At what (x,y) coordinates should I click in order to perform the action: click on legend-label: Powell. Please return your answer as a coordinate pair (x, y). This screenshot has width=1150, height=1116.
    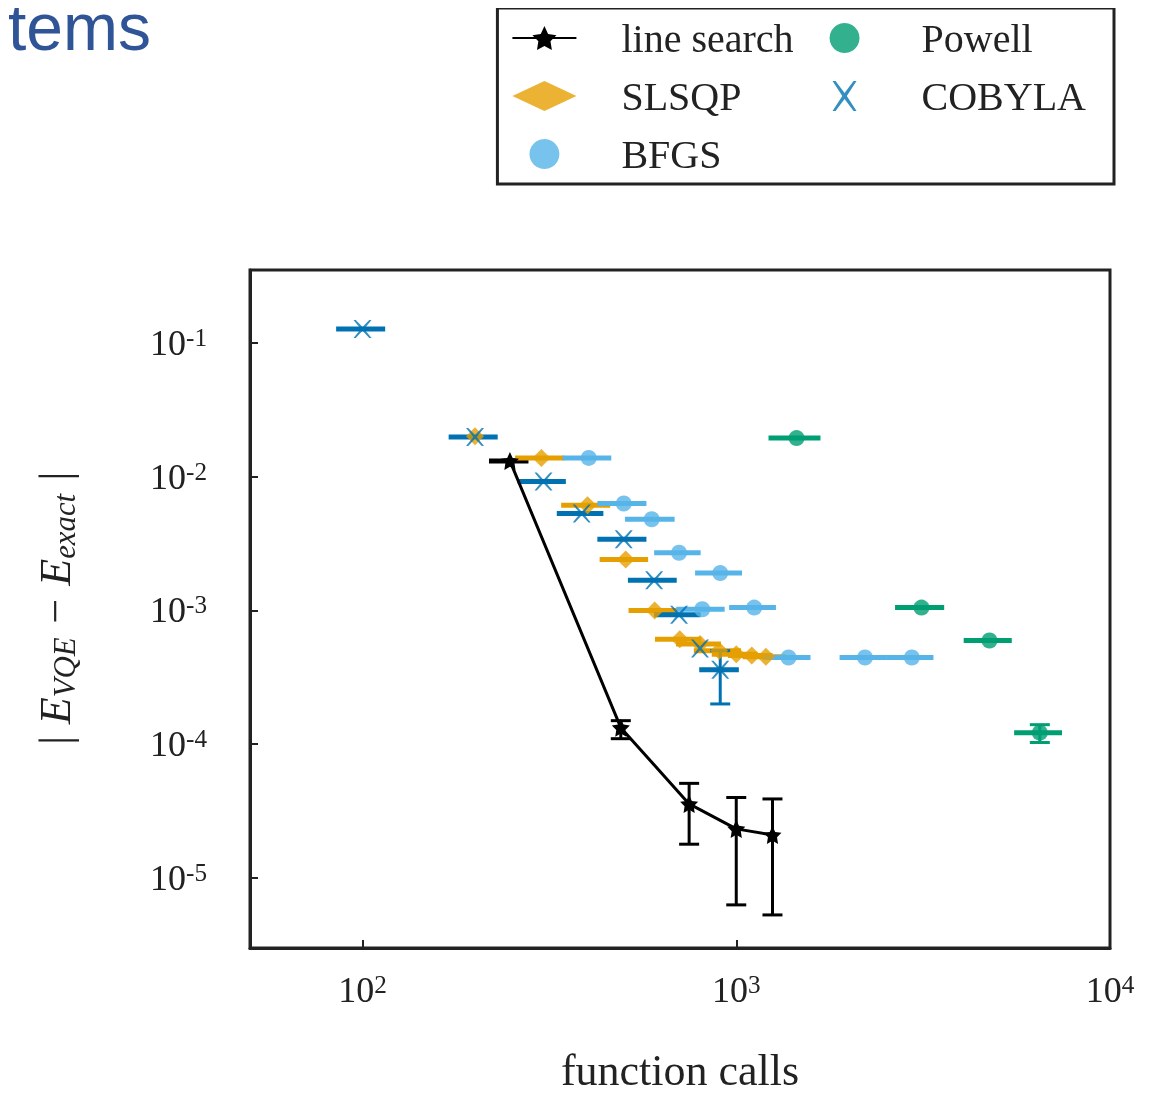
    Looking at the image, I should click on (977, 38).